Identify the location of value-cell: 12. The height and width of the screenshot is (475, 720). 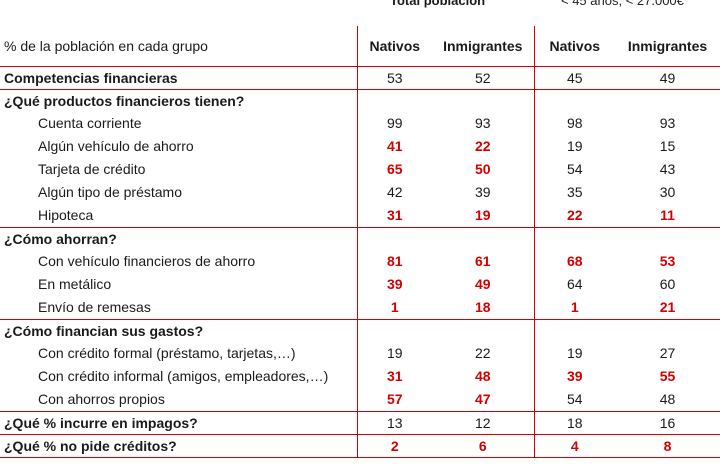
(483, 423).